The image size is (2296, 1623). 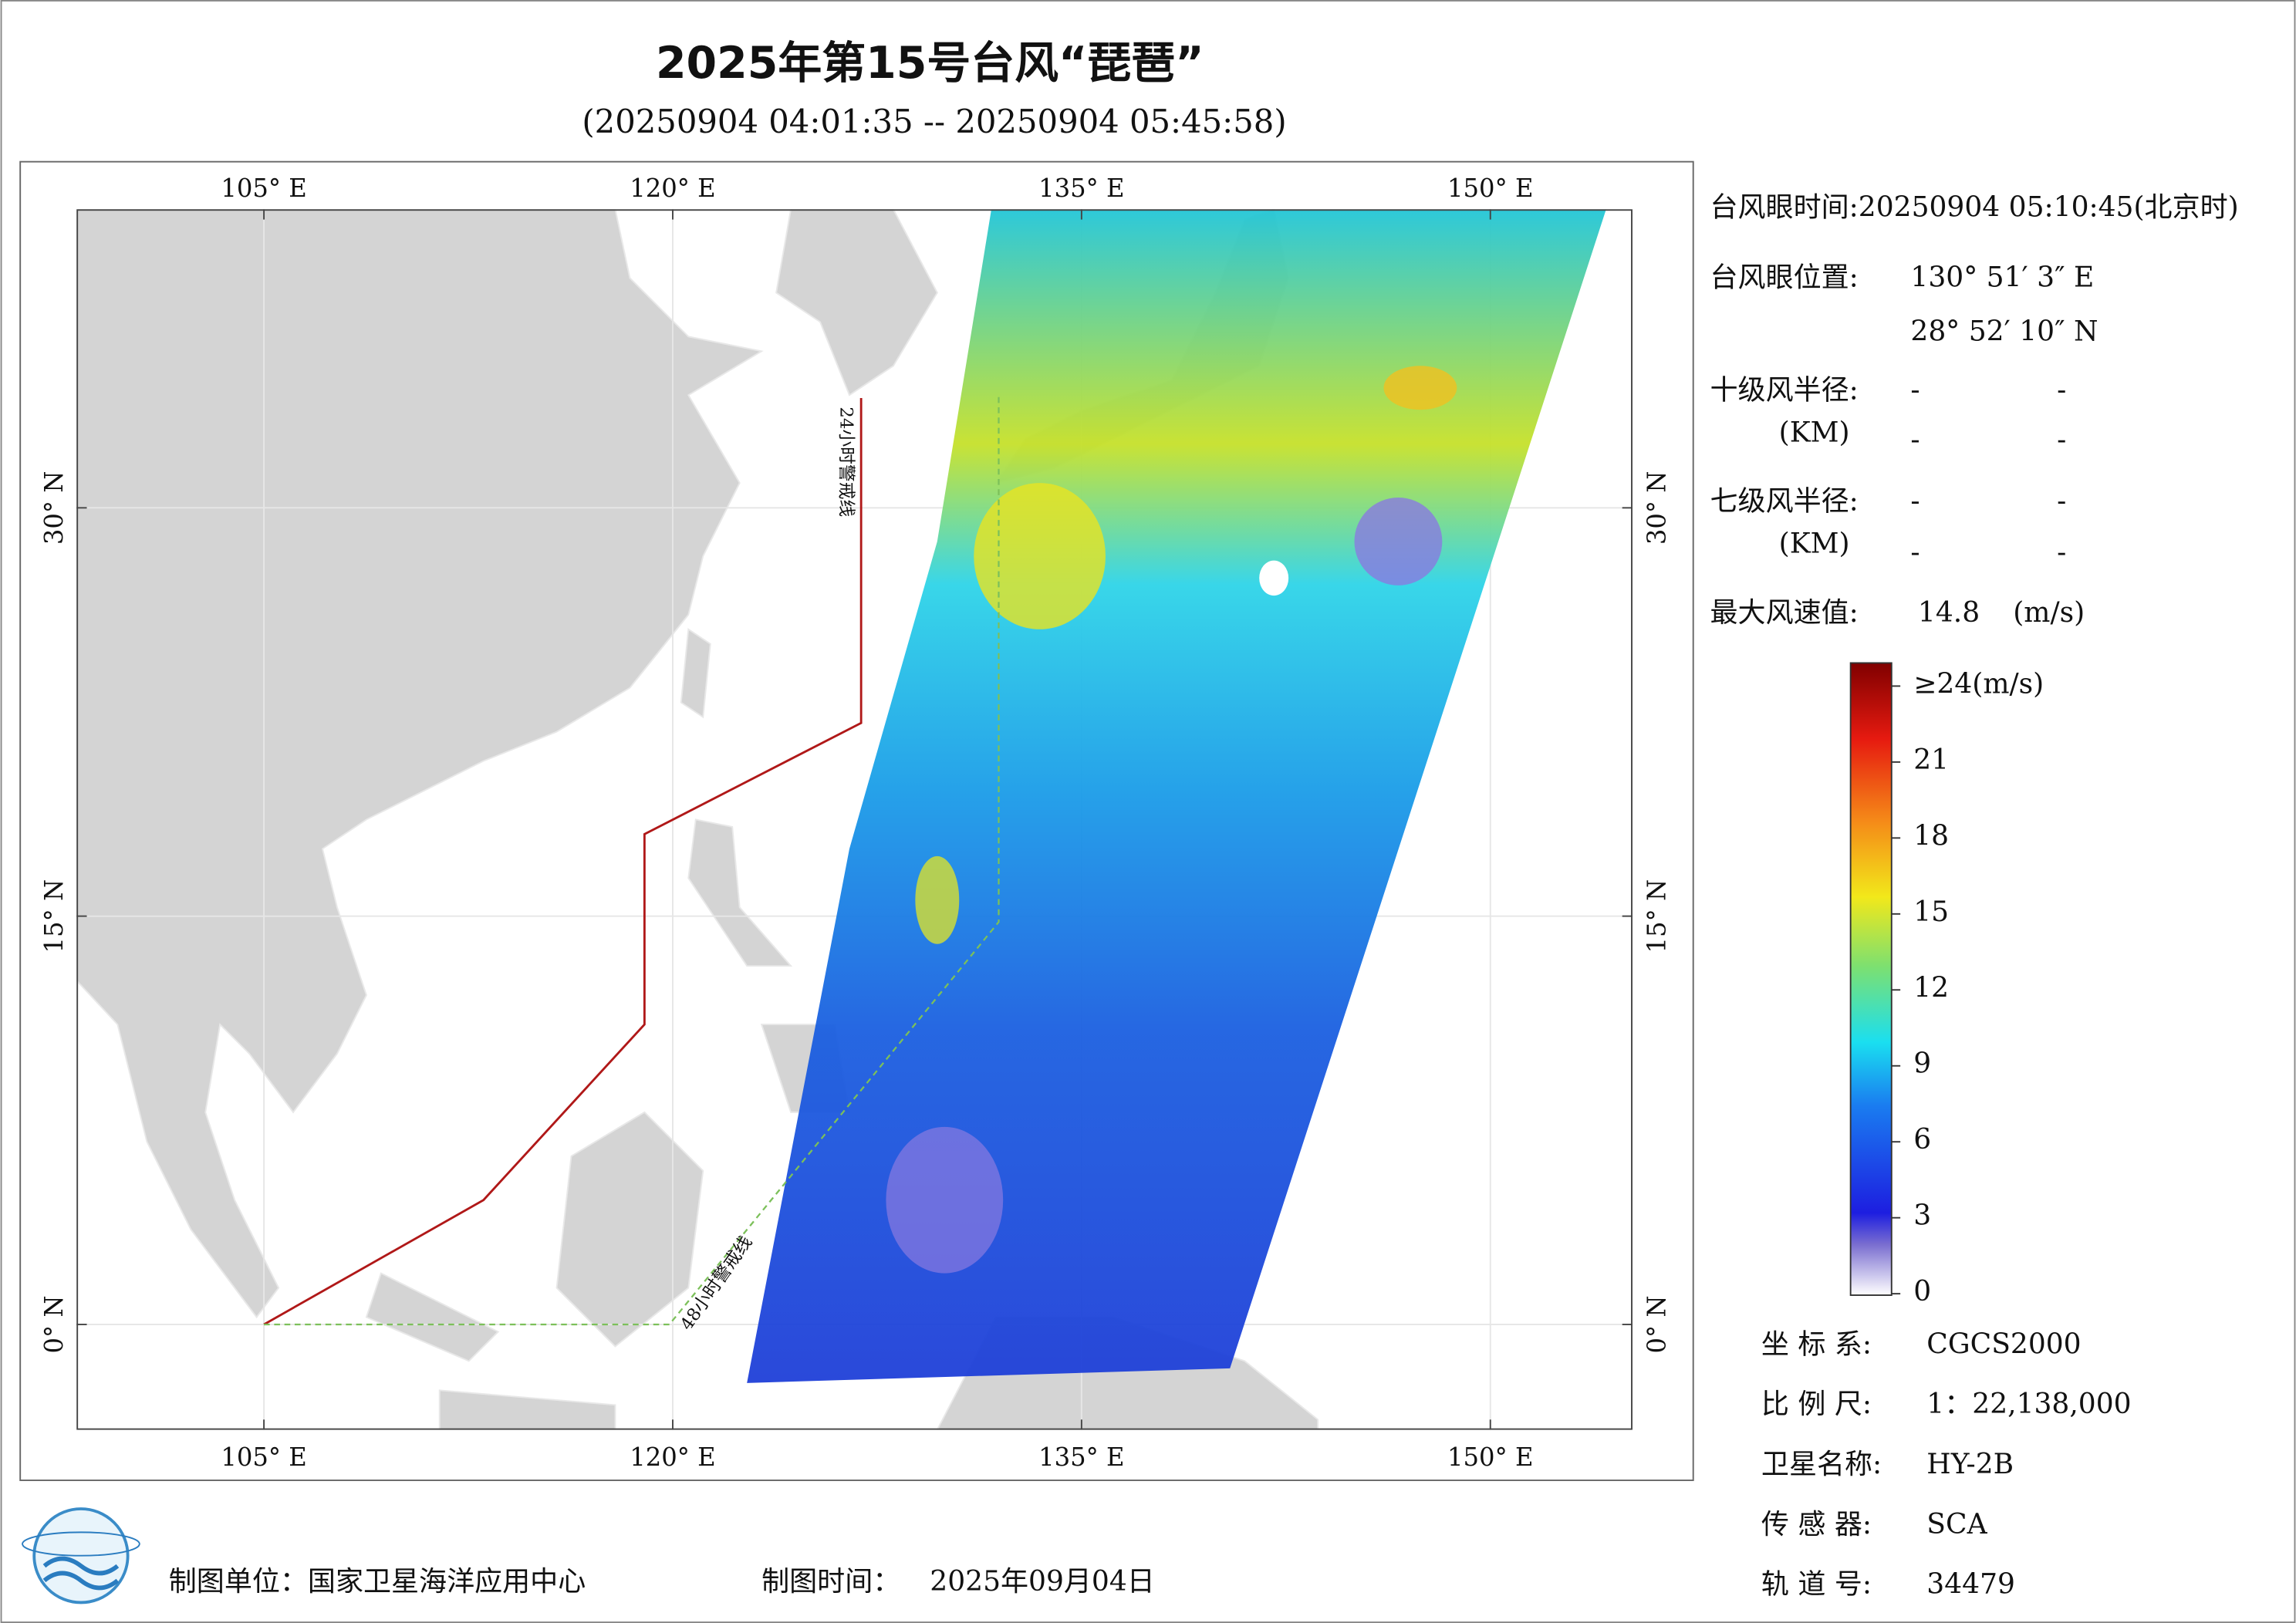 What do you see at coordinates (2004, 332) in the screenshot?
I see `eye-lat: 28° 52′ 10″ N` at bounding box center [2004, 332].